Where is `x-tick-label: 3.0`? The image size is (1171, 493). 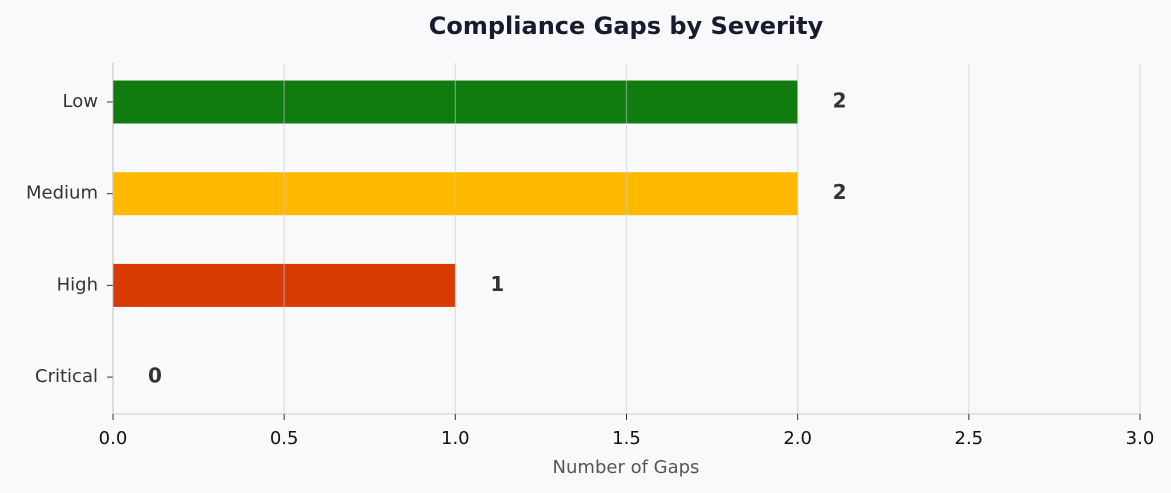 x-tick-label: 3.0 is located at coordinates (1140, 438).